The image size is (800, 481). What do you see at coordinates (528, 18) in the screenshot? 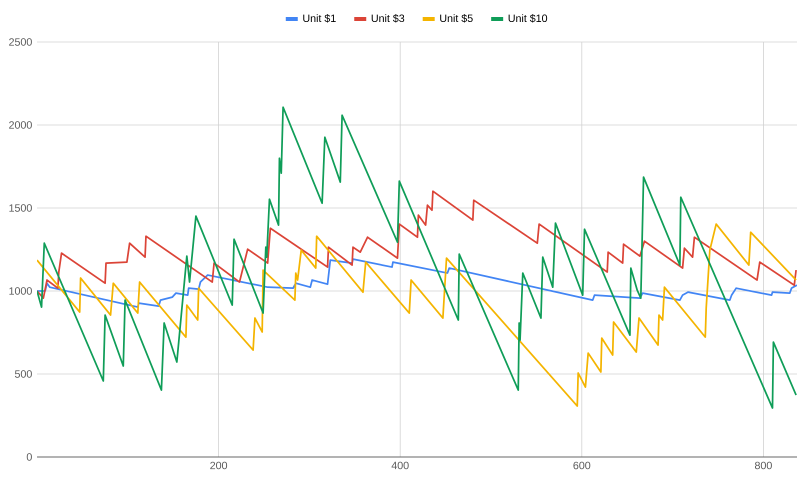
I see `legend-label: Unit $10` at bounding box center [528, 18].